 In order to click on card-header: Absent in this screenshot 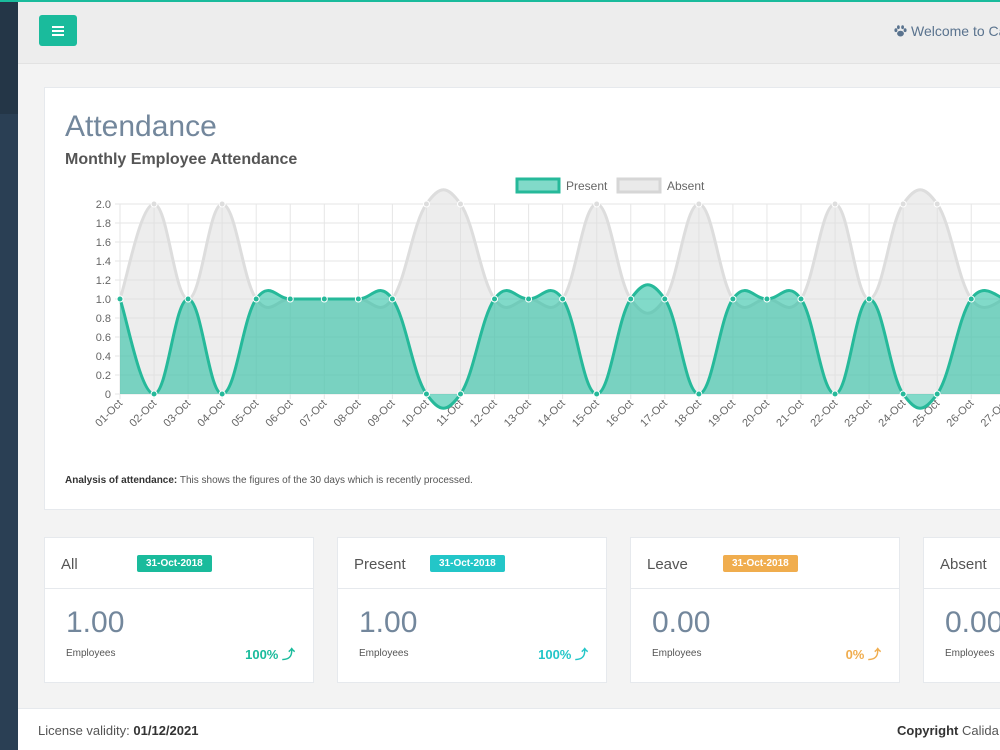, I will do `click(962, 563)`.